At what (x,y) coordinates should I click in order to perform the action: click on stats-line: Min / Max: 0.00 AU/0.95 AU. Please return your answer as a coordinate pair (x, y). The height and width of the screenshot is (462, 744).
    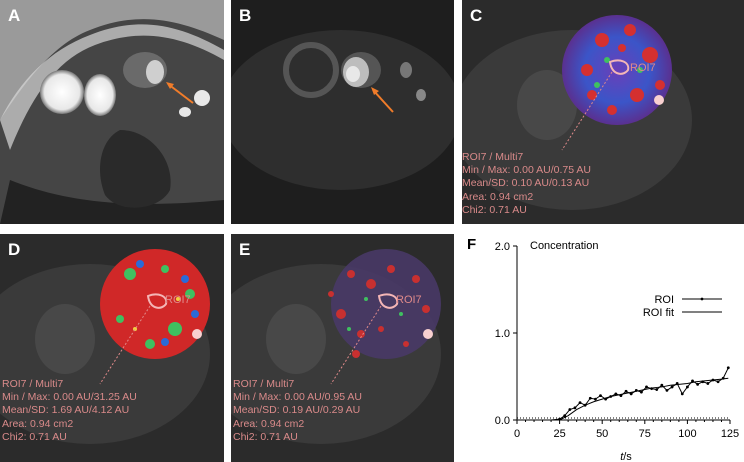
    Looking at the image, I should click on (297, 397).